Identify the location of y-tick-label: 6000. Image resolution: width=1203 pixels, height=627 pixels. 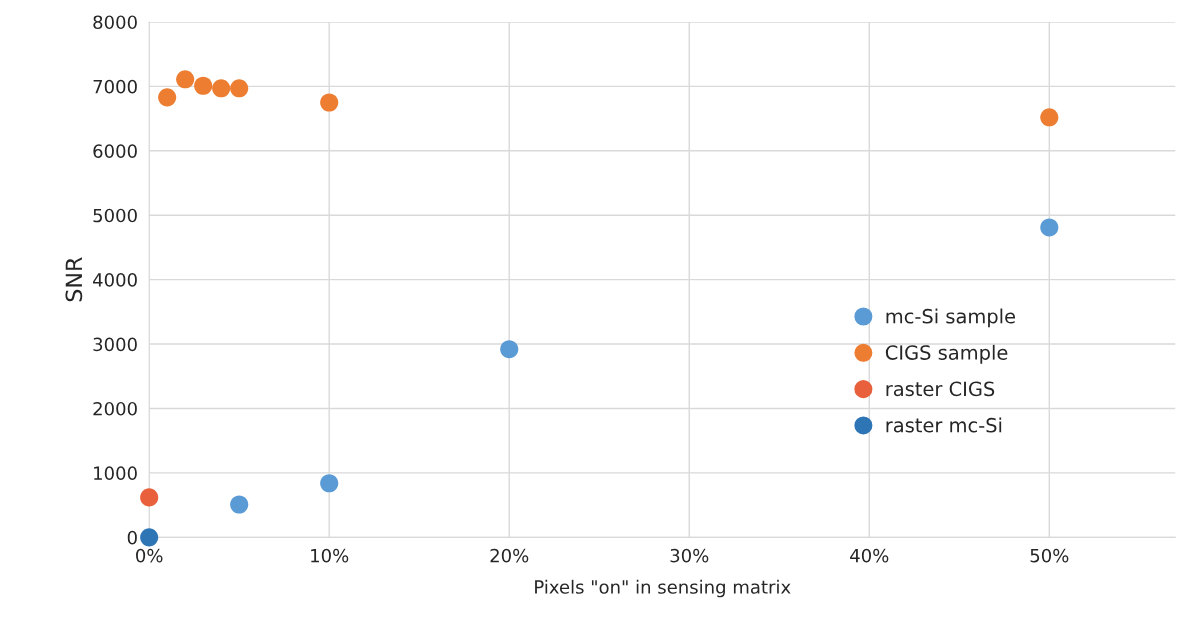
(115, 151).